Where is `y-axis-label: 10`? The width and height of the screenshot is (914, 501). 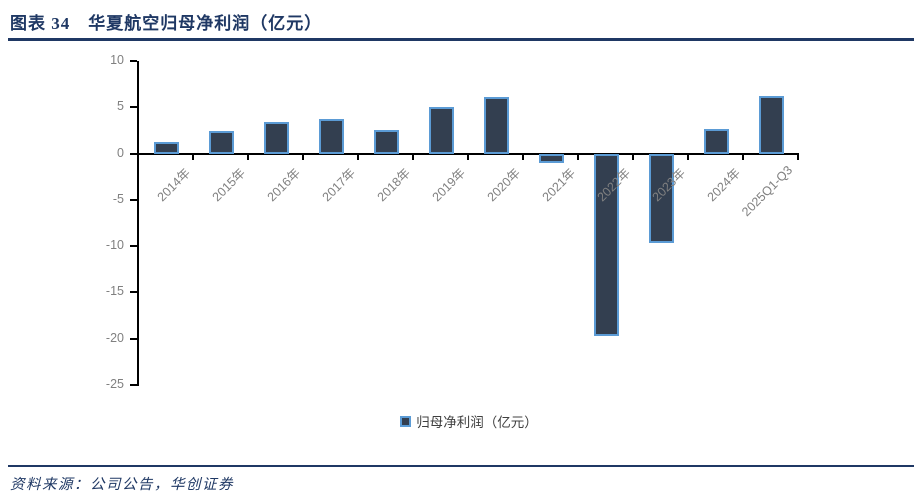 y-axis-label: 10 is located at coordinates (117, 60).